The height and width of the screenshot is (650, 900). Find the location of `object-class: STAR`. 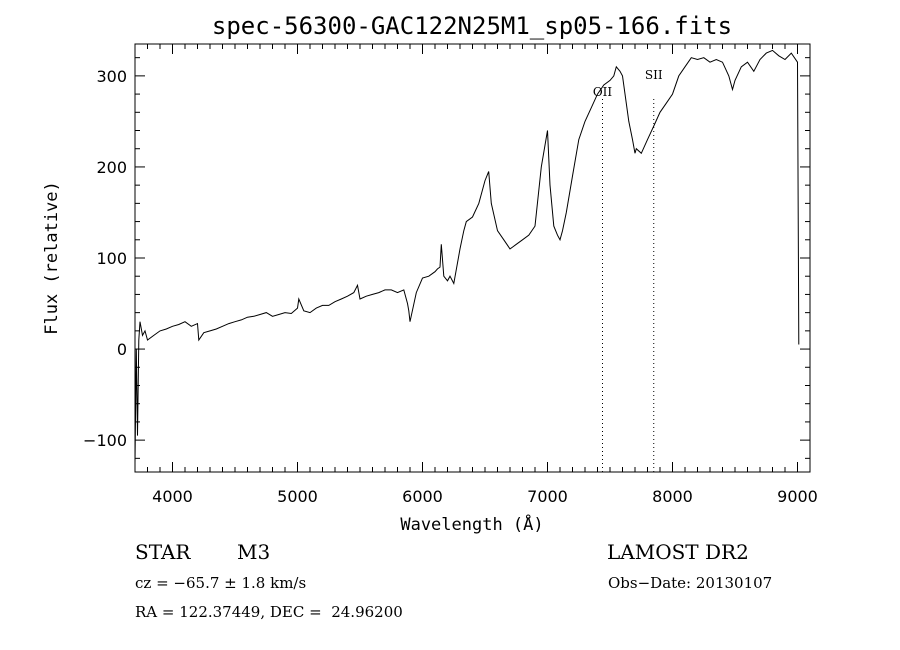

object-class: STAR is located at coordinates (163, 552).